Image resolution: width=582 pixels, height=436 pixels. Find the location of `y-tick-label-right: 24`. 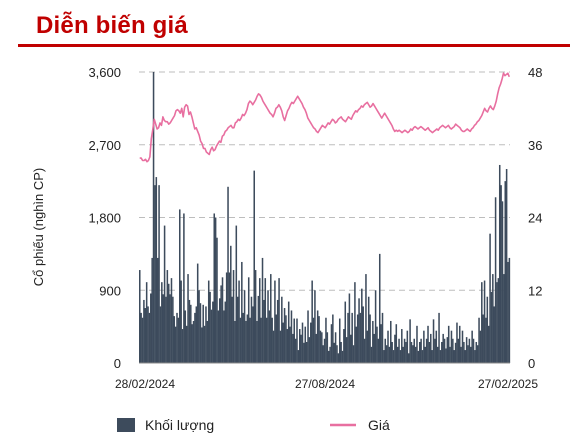

y-tick-label-right: 24 is located at coordinates (535, 218).